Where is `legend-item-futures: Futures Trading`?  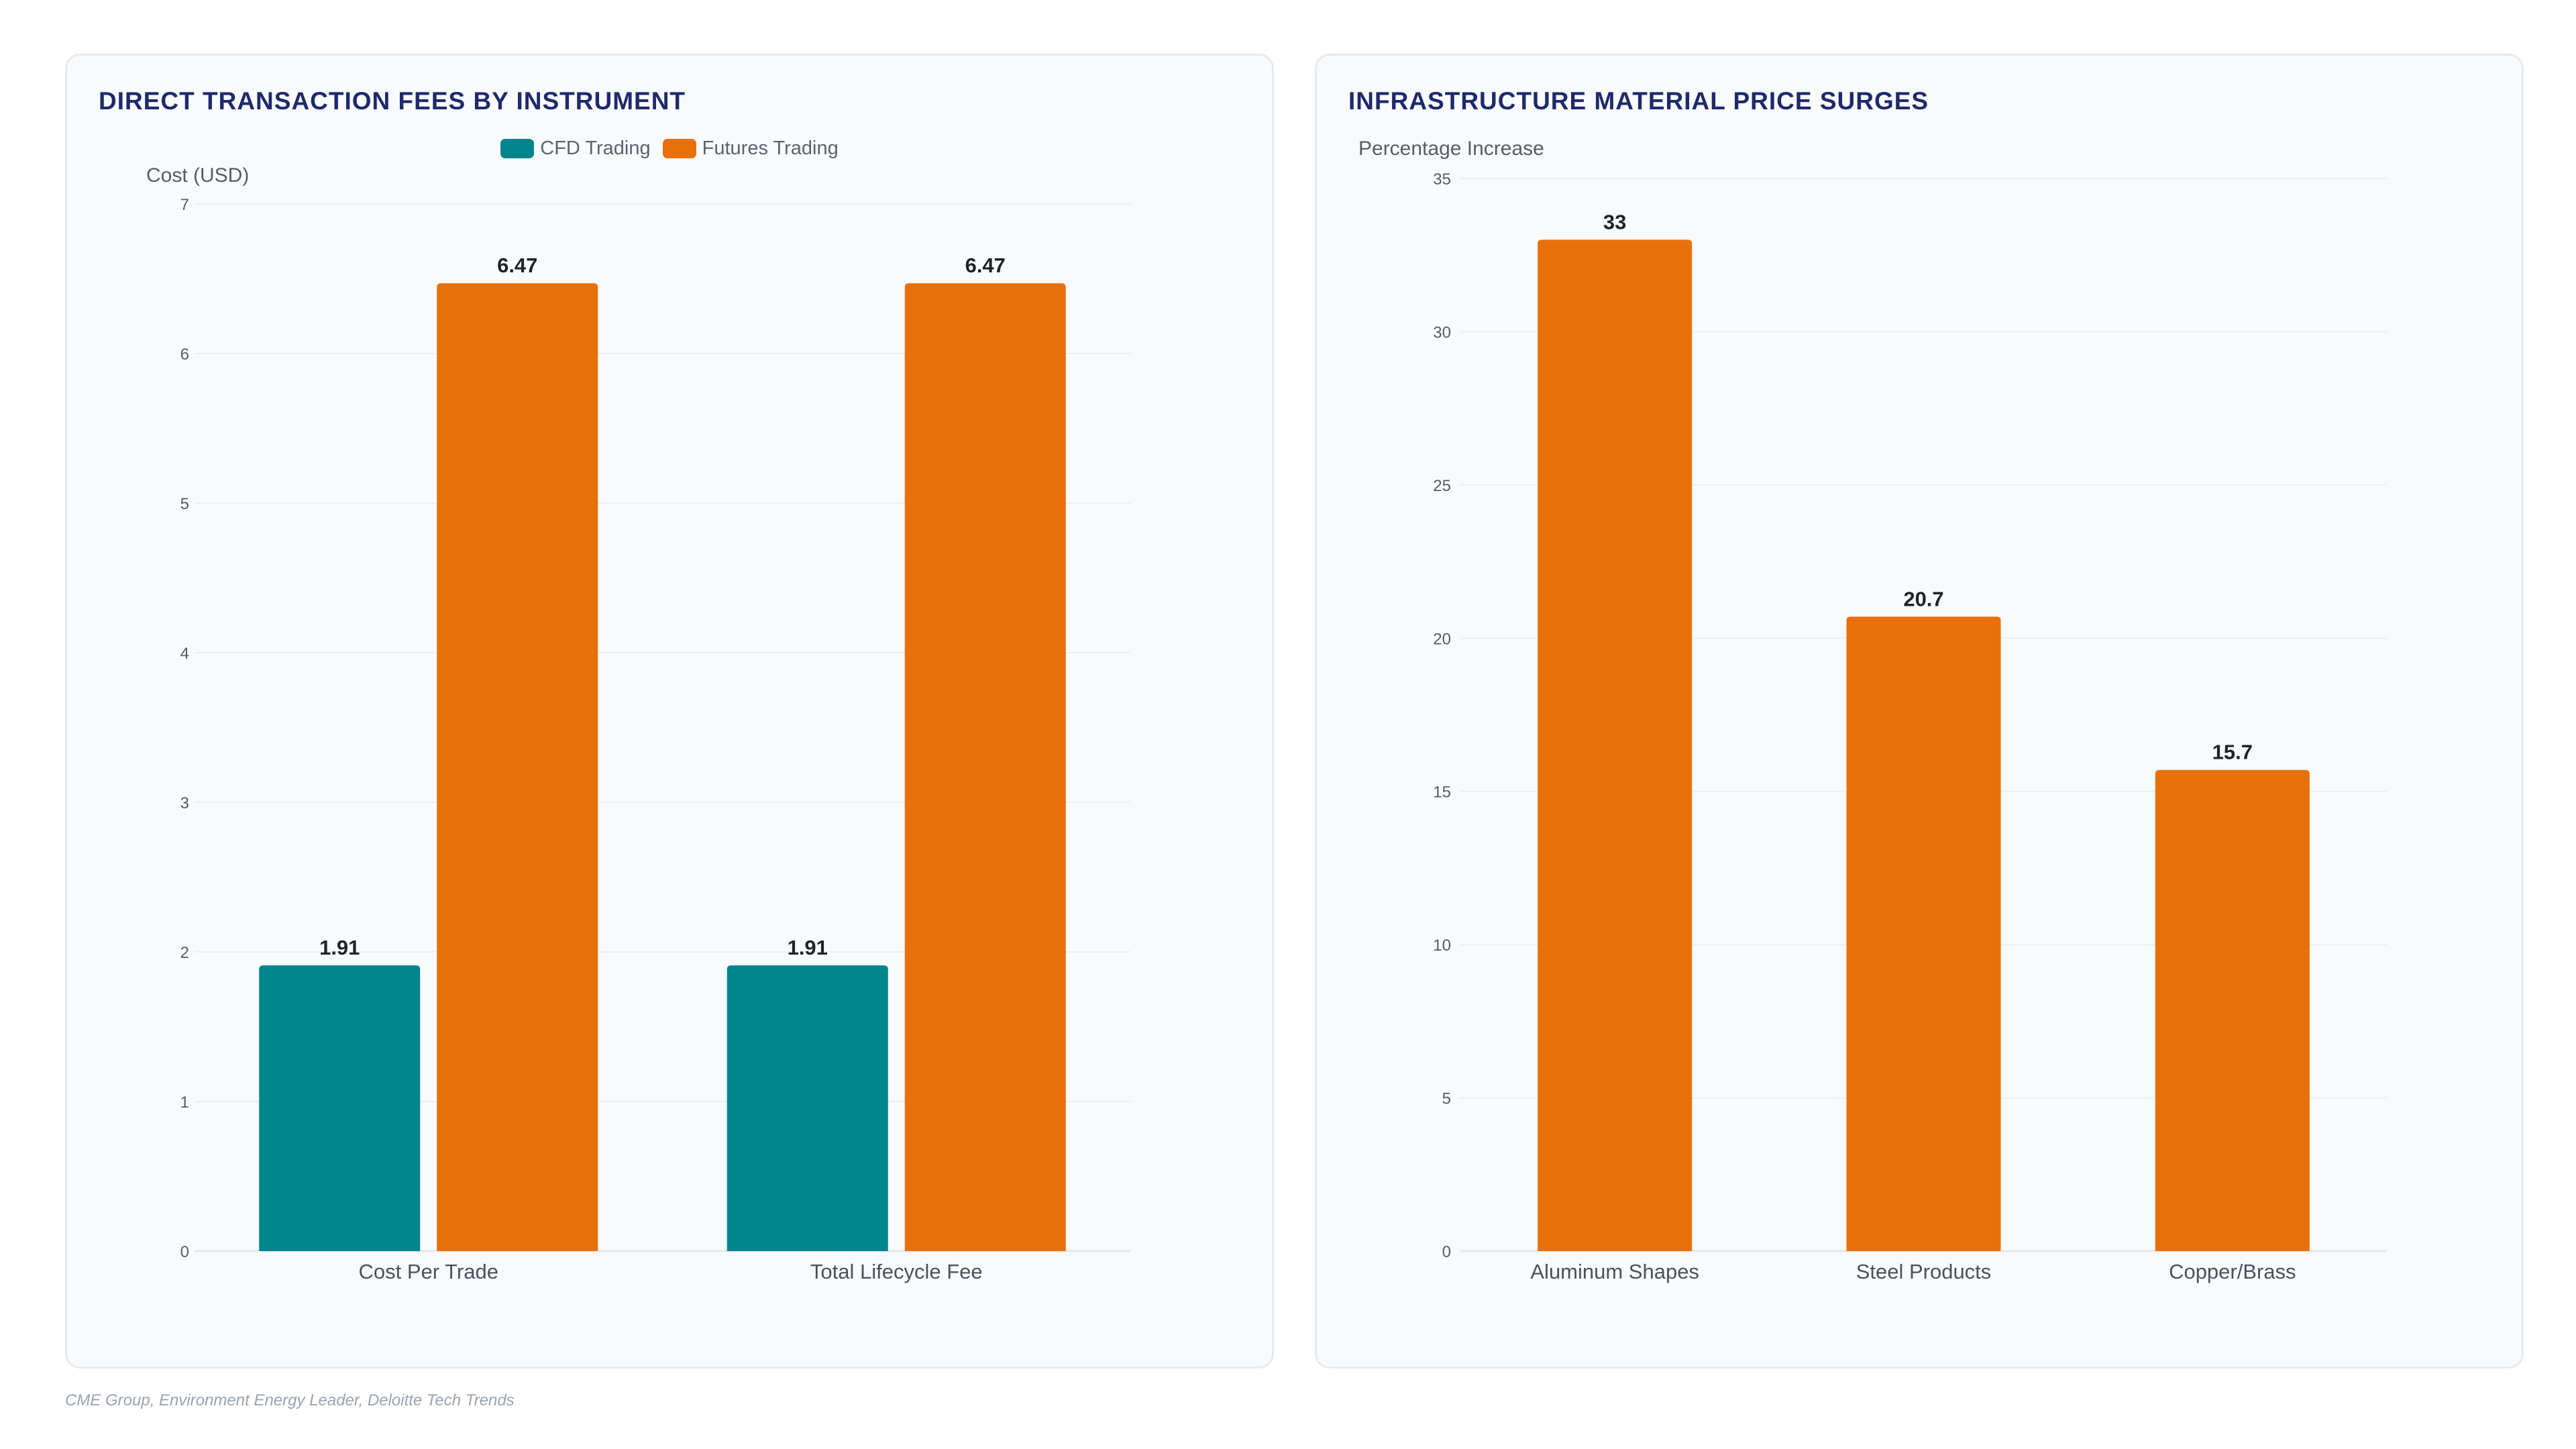
legend-item-futures: Futures Trading is located at coordinates (750, 149).